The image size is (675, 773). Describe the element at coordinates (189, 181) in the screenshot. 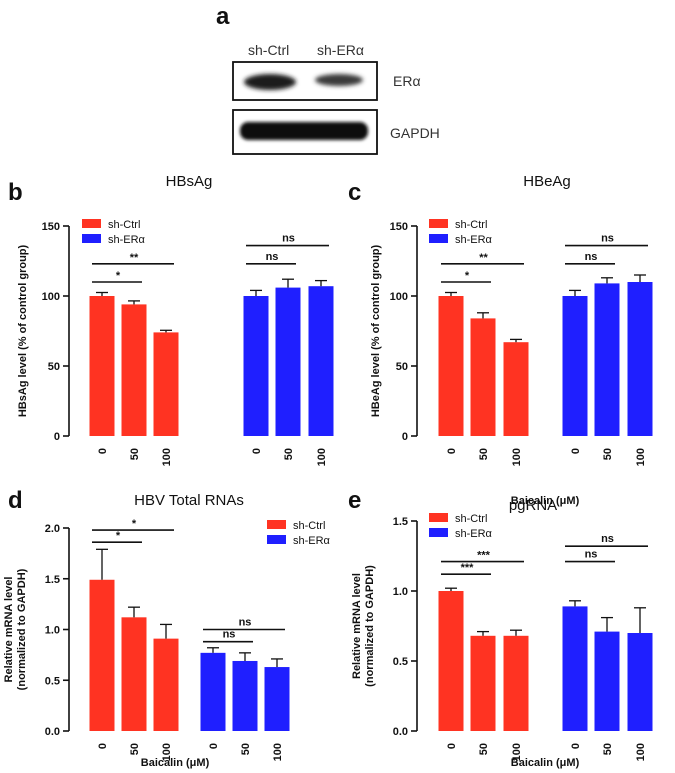

I see `chart-title: HBsAg` at that location.